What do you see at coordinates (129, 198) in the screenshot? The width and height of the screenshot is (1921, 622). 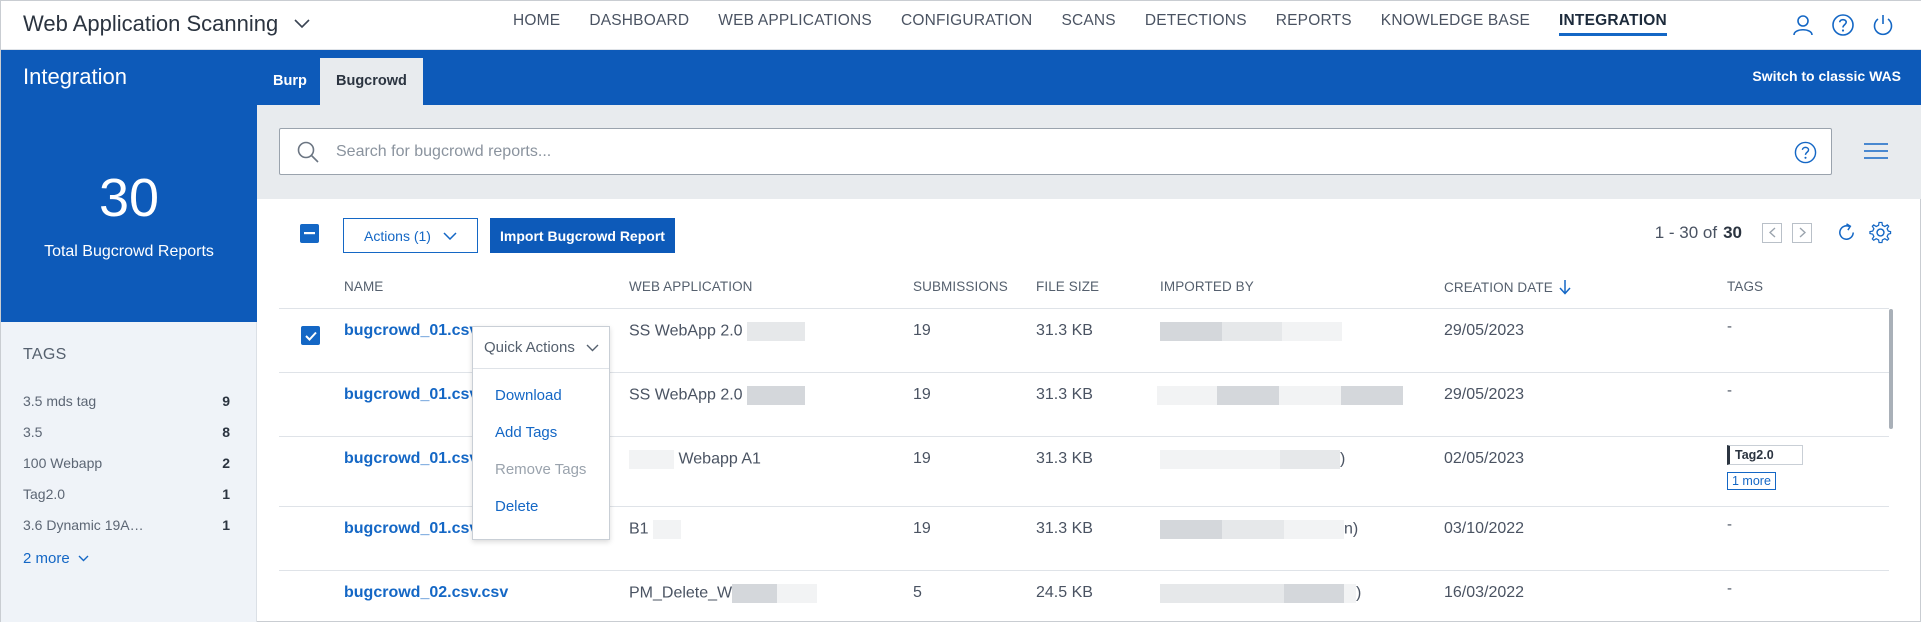 I see `total-reports-count: 30` at bounding box center [129, 198].